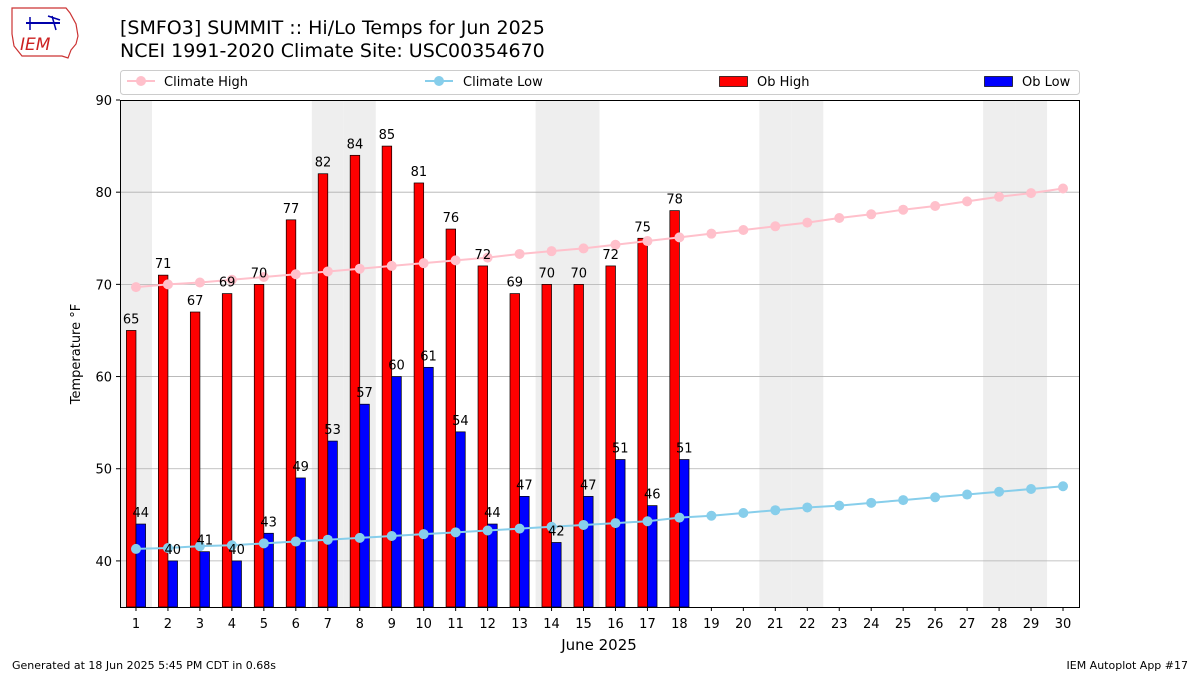 The height and width of the screenshot is (675, 1200). Describe the element at coordinates (743, 624) in the screenshot. I see `x-tick-label: 20` at that location.